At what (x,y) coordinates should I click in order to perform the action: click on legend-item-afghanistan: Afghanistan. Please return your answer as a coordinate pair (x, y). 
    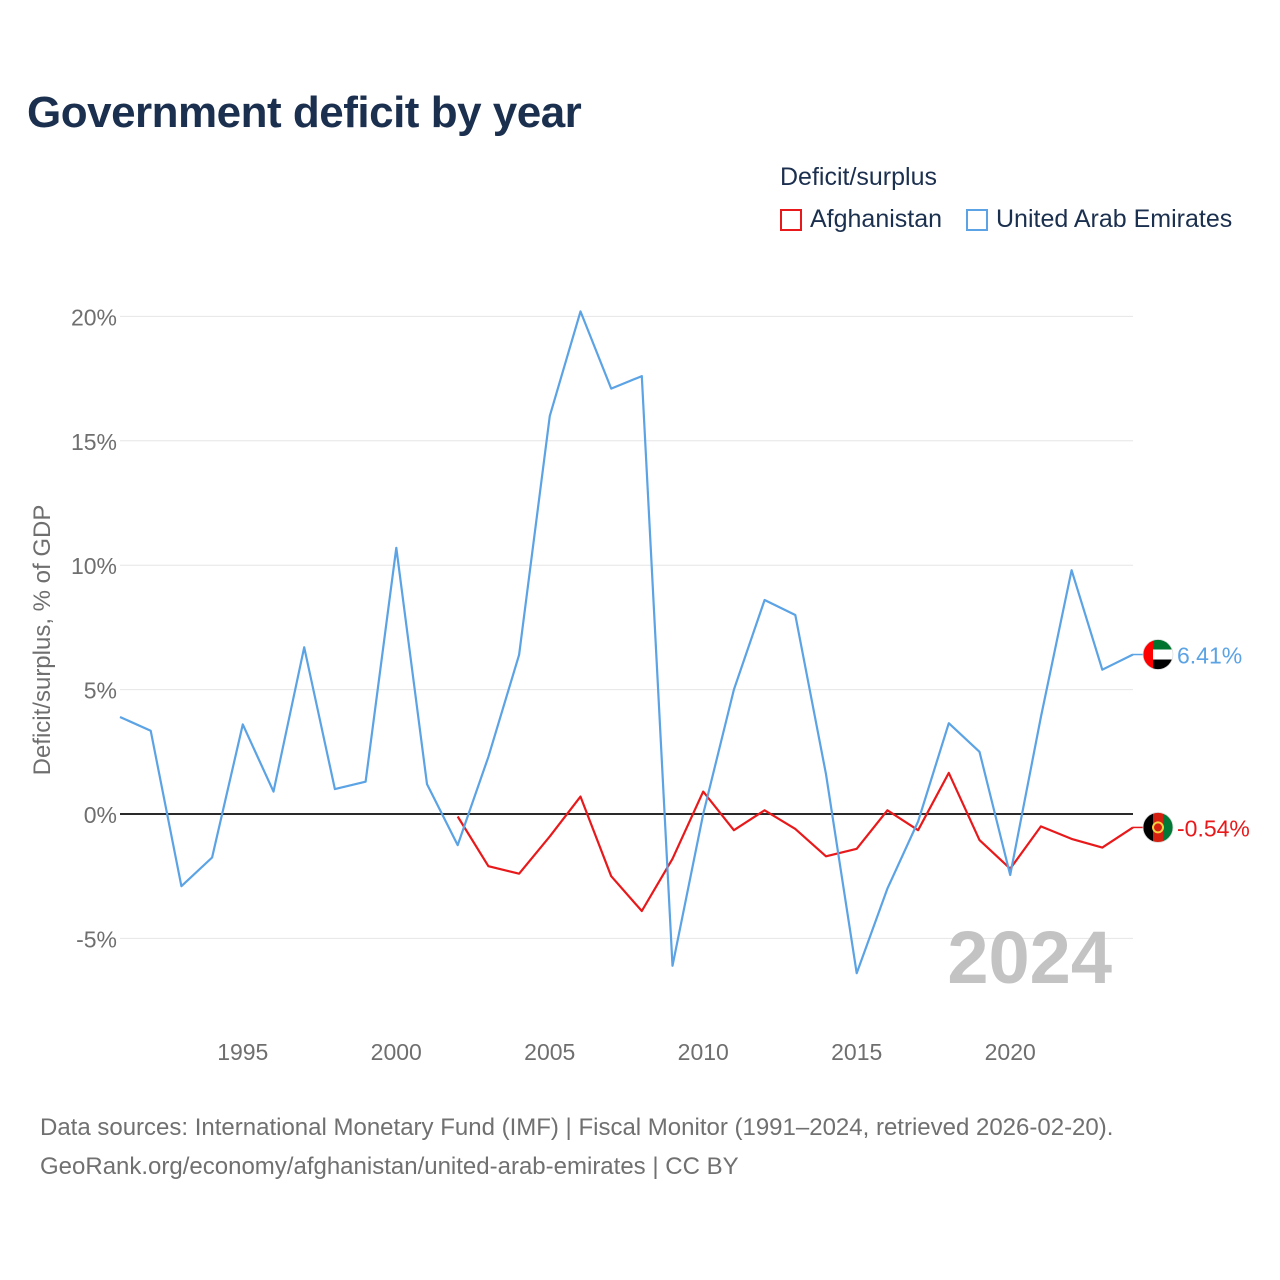
    Looking at the image, I should click on (861, 219).